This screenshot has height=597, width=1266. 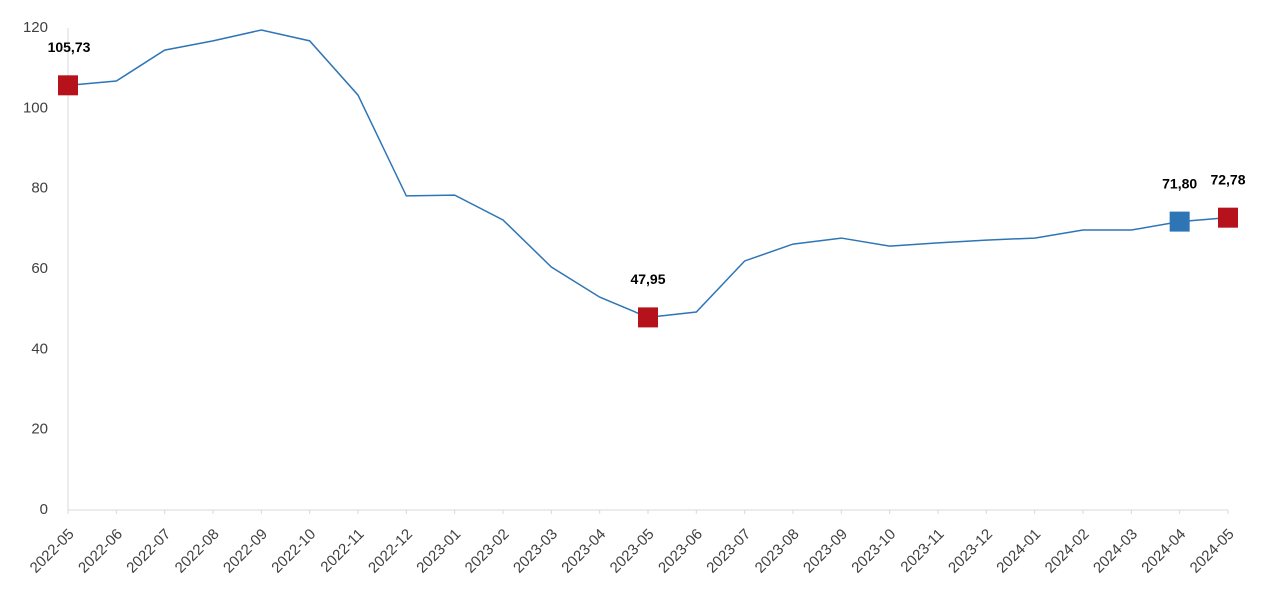 I want to click on x-tick-label: 2022-09, so click(x=245, y=551).